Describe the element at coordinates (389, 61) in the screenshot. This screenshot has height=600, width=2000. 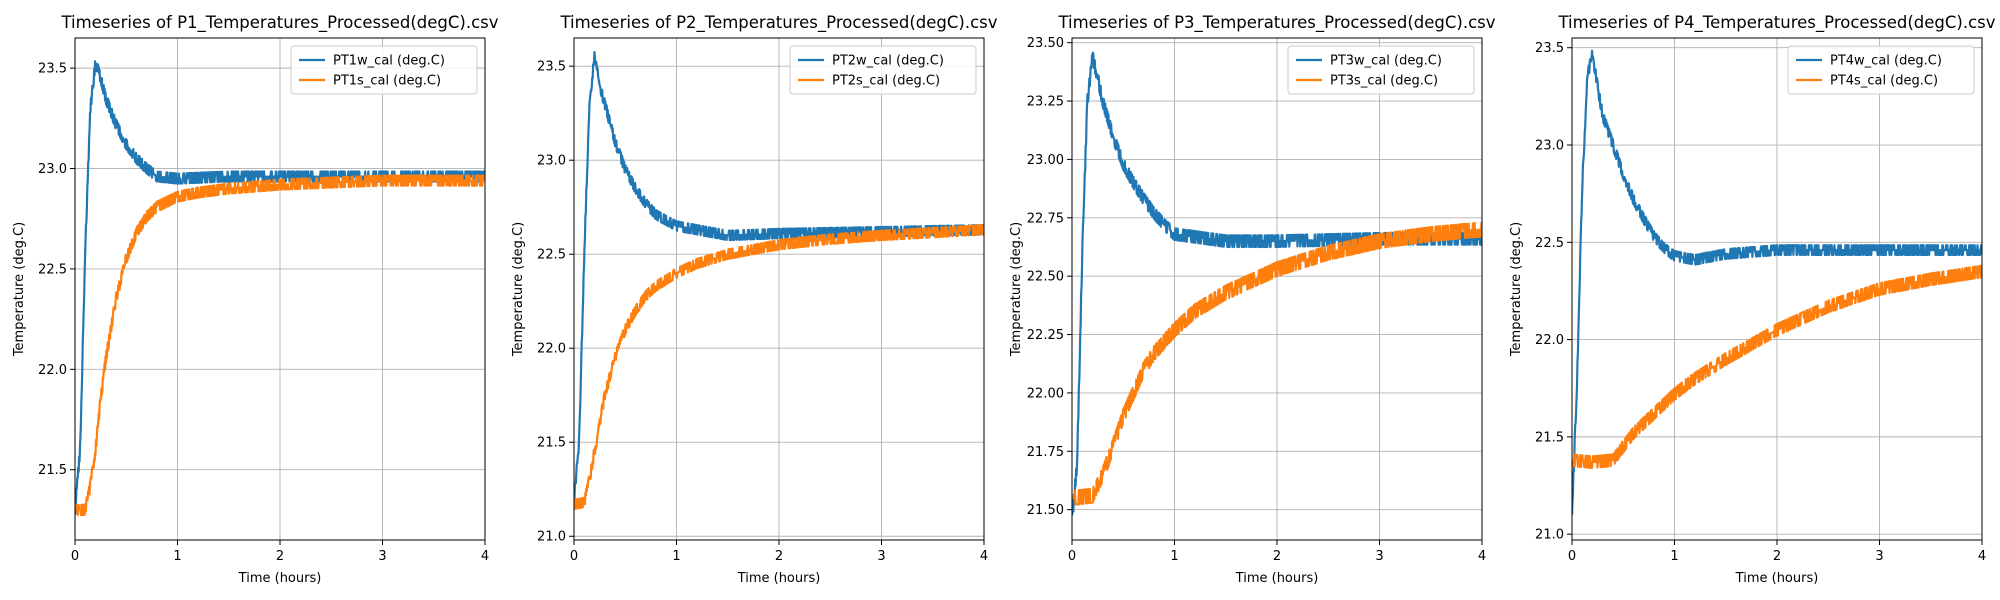
I see `legend-label-1: PT1w_cal (deg.C)` at that location.